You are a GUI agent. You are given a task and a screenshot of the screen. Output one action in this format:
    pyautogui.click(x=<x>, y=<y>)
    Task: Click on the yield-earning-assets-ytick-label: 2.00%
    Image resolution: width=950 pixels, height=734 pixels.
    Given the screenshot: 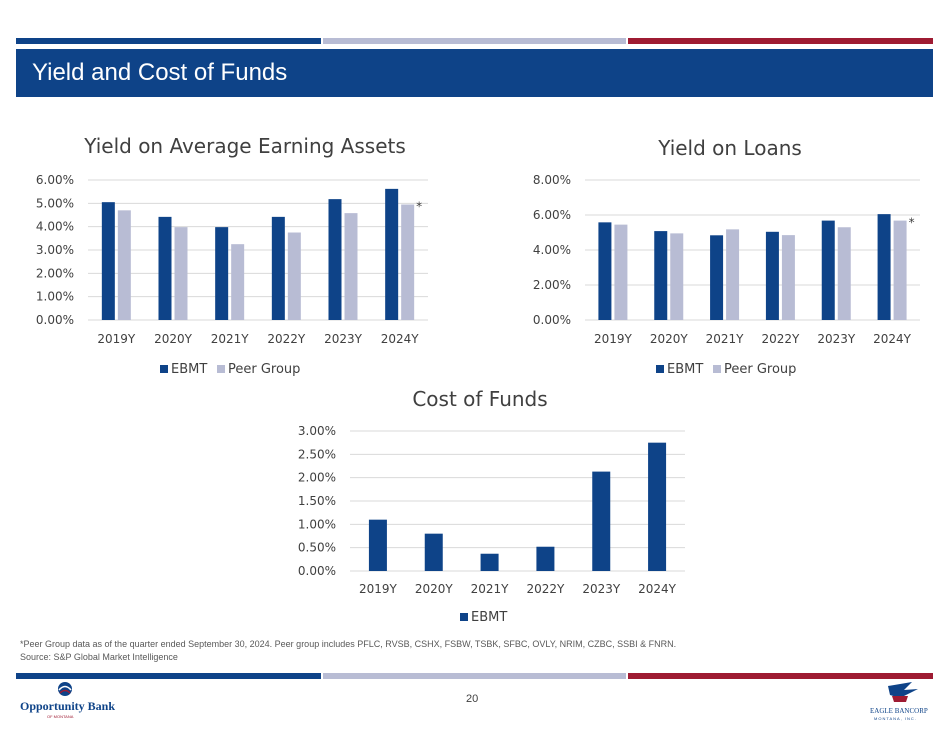 What is the action you would take?
    pyautogui.click(x=55, y=273)
    